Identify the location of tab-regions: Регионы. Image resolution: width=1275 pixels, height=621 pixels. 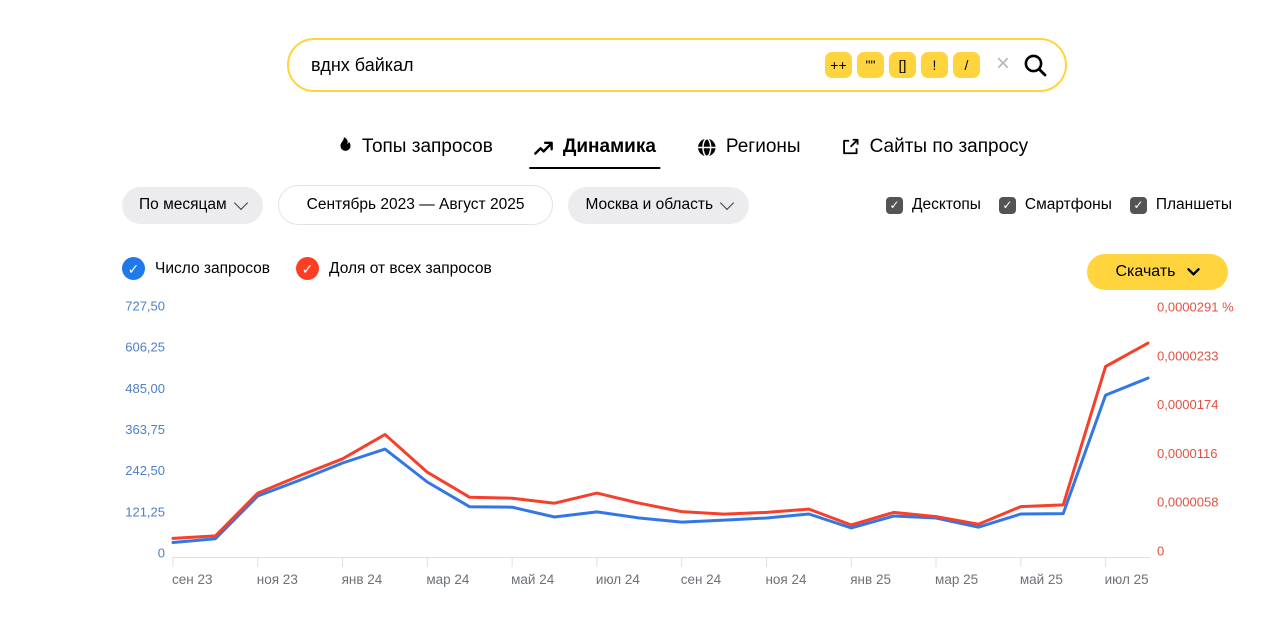
(748, 152).